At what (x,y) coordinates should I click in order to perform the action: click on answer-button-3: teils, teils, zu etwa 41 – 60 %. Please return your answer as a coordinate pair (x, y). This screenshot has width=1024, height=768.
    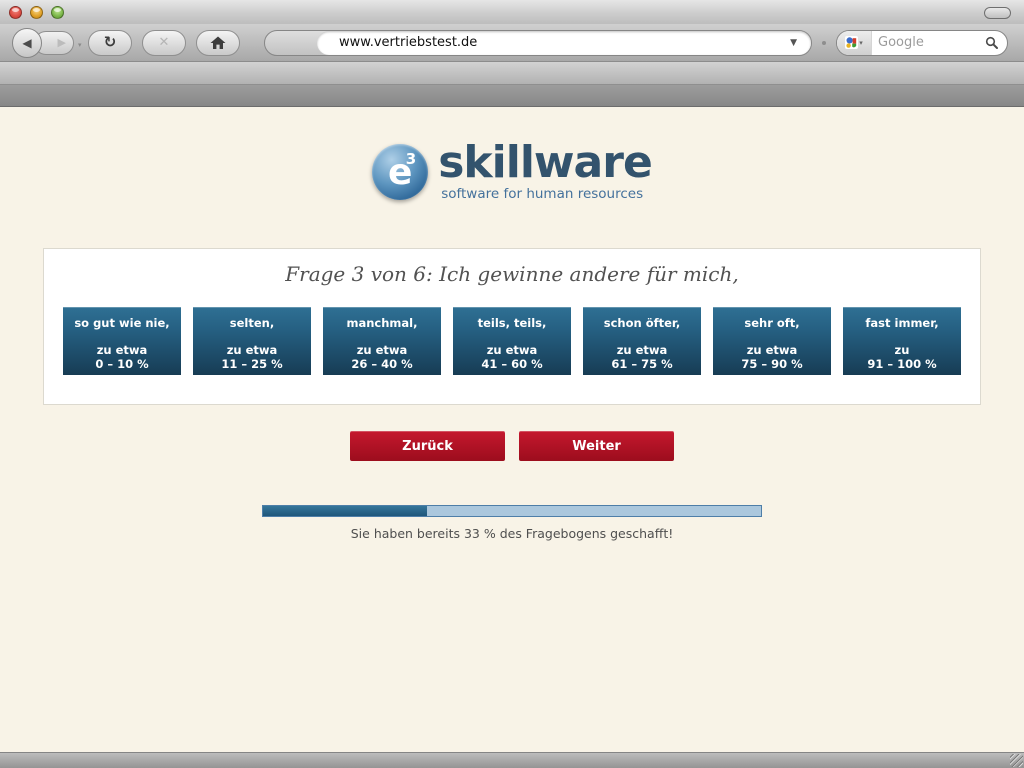
    Looking at the image, I should click on (512, 341).